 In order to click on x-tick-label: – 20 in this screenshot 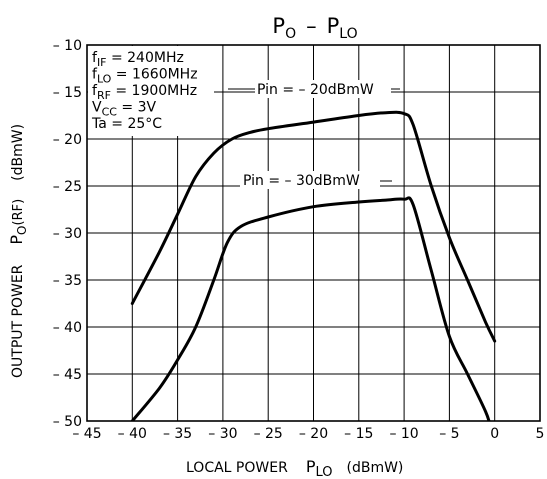, I will do `click(313, 434)`.